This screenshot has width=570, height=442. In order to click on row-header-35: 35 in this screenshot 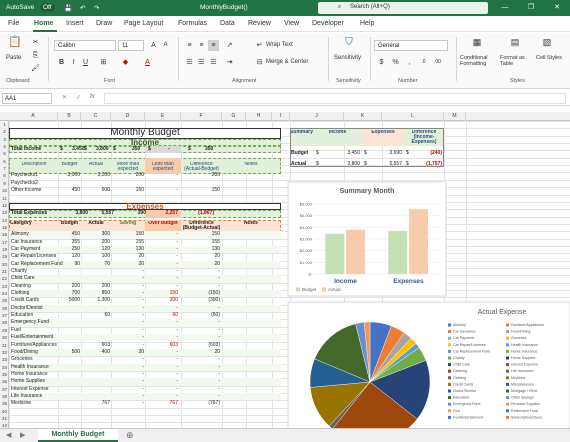, I will do `click(4, 374)`.